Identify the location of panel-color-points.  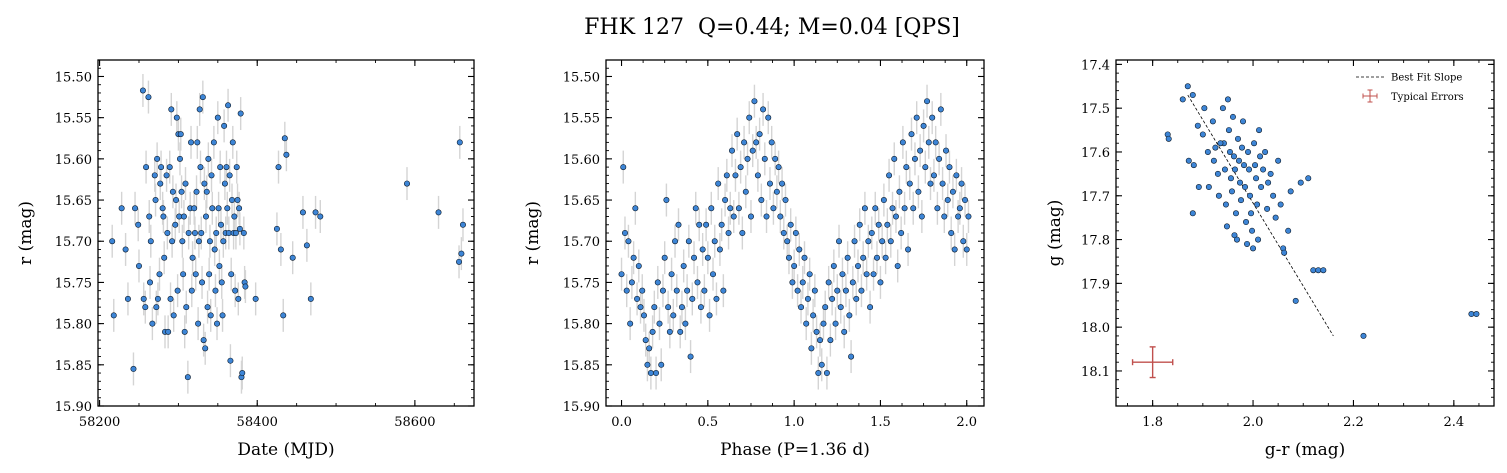
(1322, 211).